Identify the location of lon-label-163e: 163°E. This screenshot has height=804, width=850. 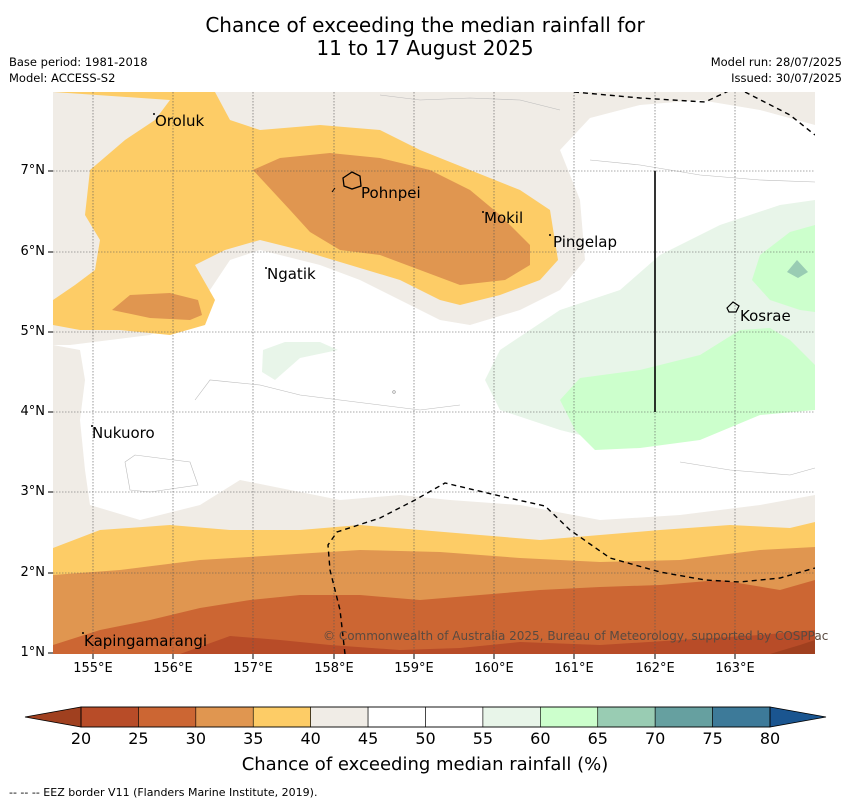
(735, 668).